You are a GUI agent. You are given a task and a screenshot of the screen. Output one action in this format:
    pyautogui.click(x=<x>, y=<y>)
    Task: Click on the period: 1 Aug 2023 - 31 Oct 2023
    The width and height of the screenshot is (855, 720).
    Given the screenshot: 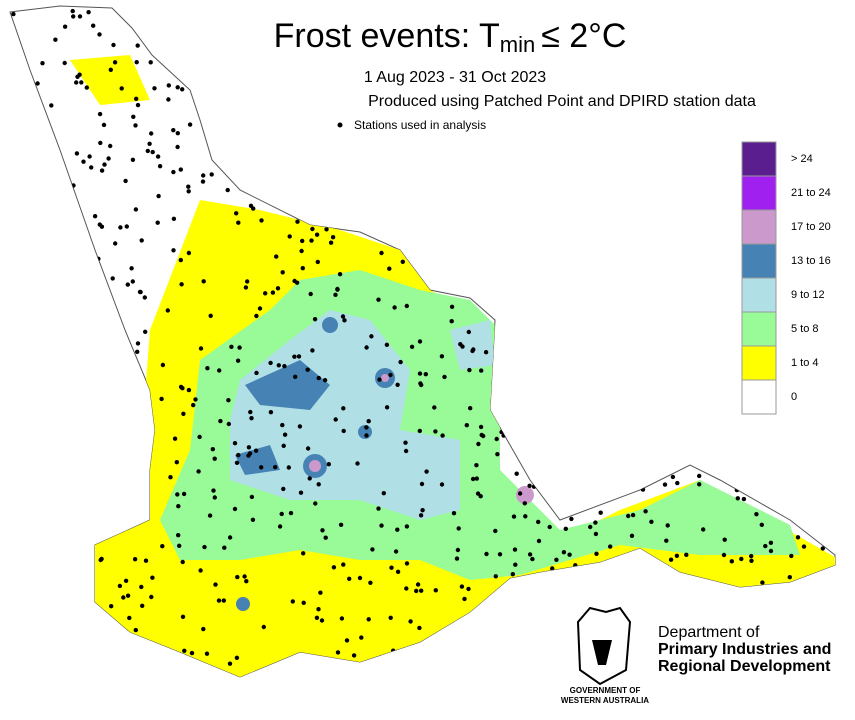 What is the action you would take?
    pyautogui.click(x=455, y=77)
    